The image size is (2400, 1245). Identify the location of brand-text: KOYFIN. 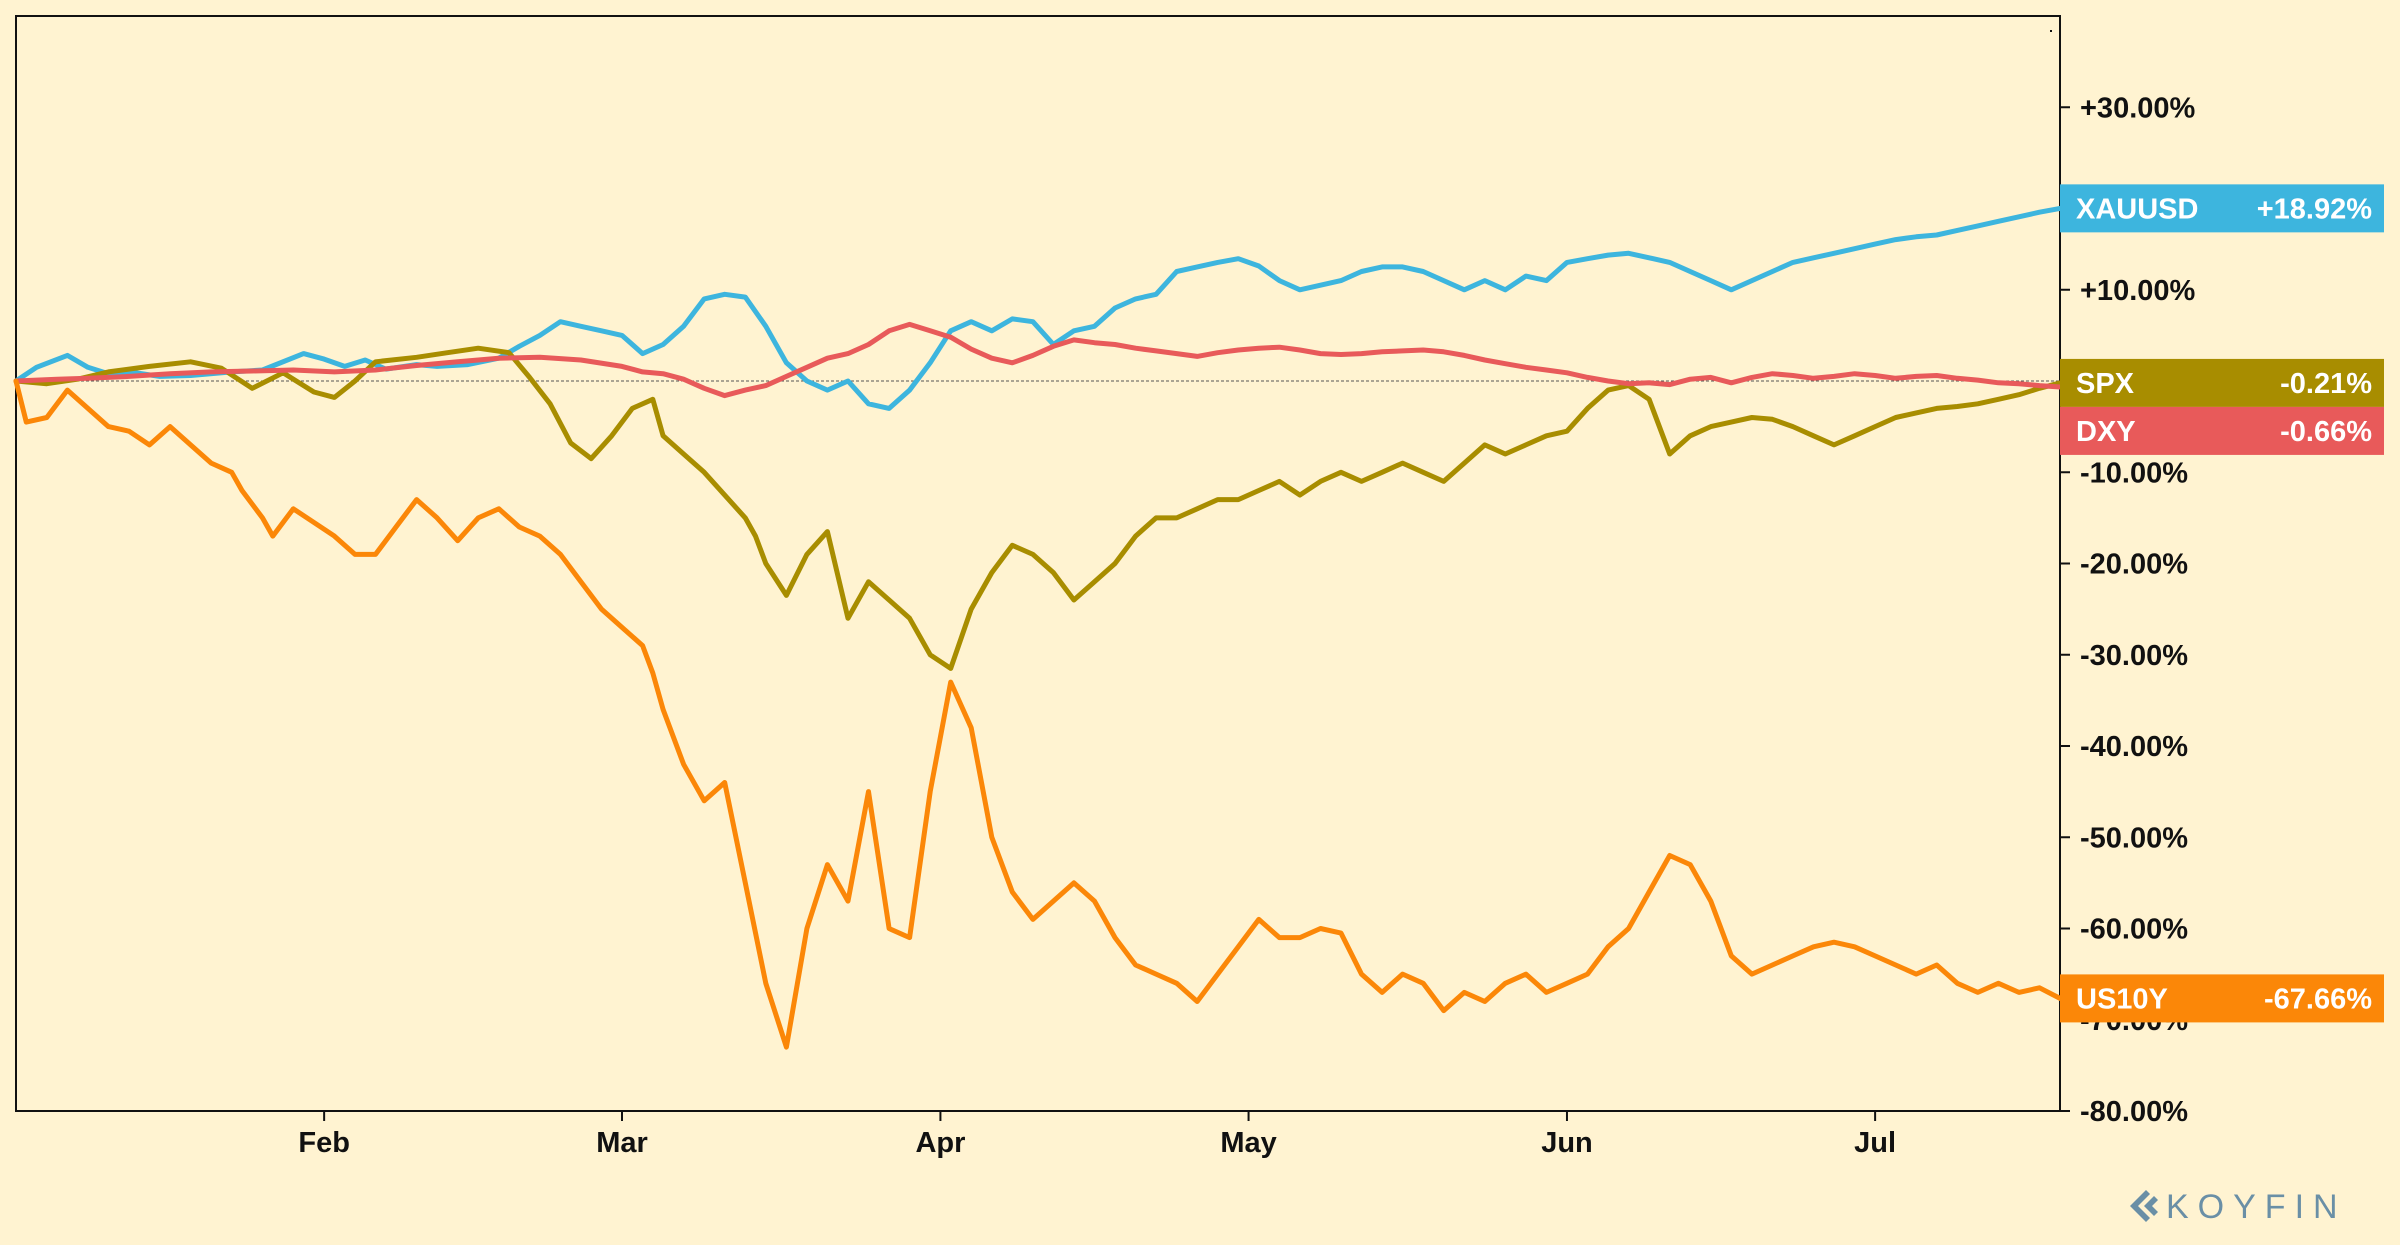
(2256, 1207).